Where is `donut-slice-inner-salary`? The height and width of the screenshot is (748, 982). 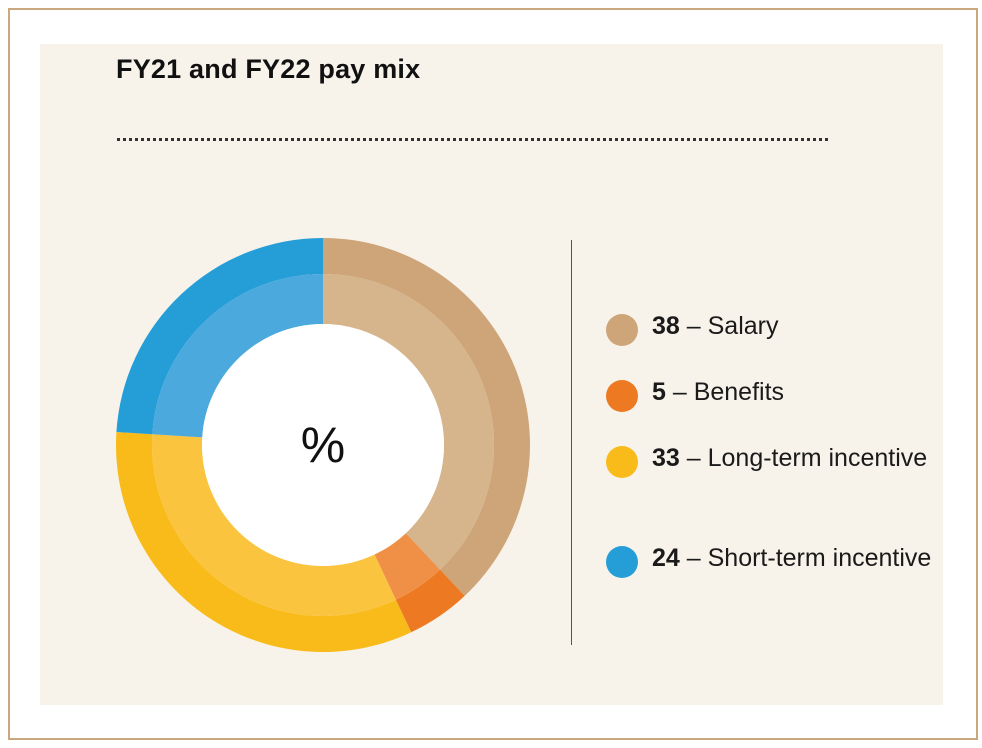
donut-slice-inner-salary is located at coordinates (408, 422).